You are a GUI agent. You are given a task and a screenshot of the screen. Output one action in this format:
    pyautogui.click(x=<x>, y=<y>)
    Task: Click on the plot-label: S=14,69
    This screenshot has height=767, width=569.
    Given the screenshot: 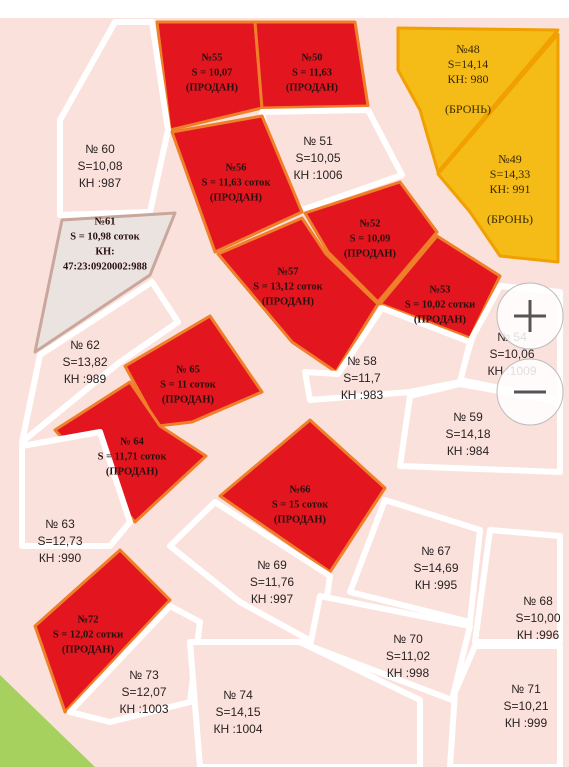 What is the action you would take?
    pyautogui.click(x=435, y=568)
    